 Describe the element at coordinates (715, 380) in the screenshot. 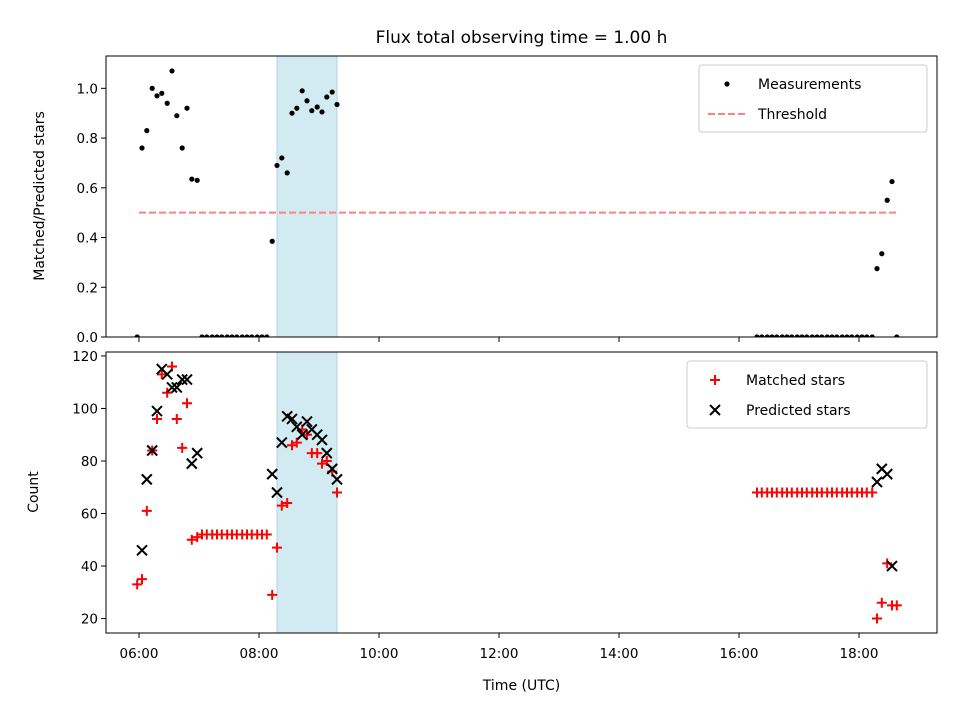

I see `legend-marker-matched` at that location.